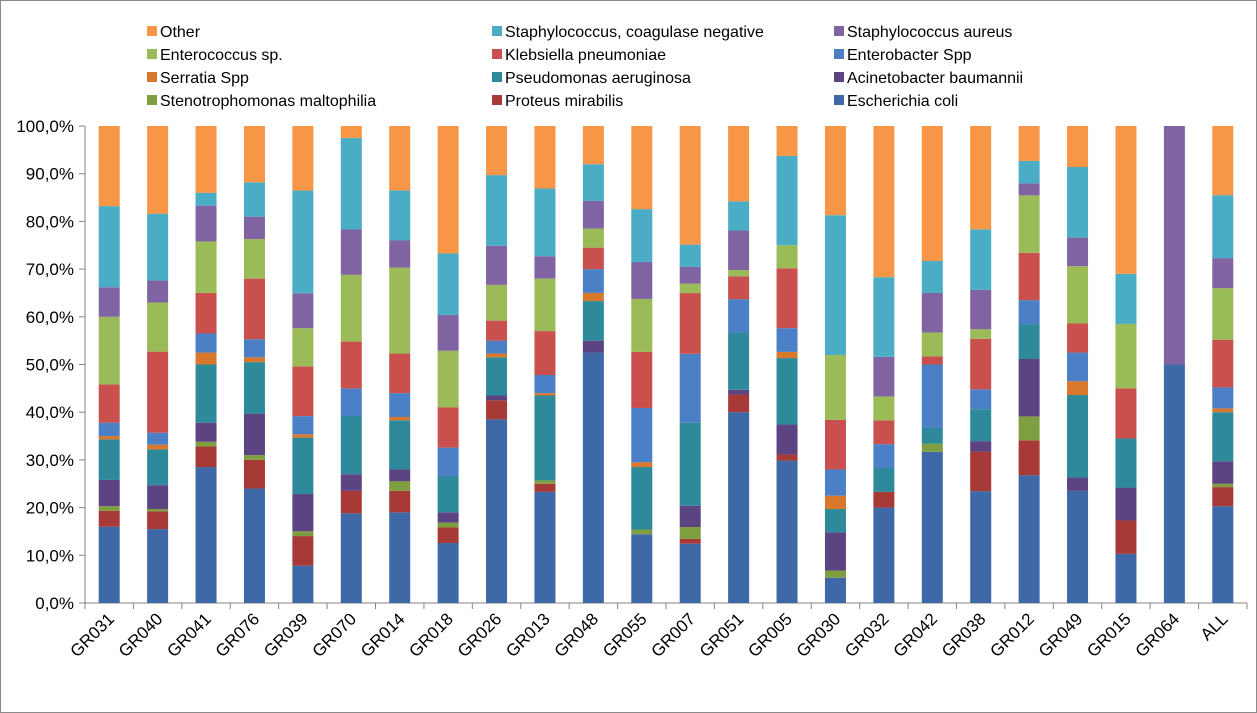 The width and height of the screenshot is (1257, 713). I want to click on x-tick-label: GR051, so click(722, 635).